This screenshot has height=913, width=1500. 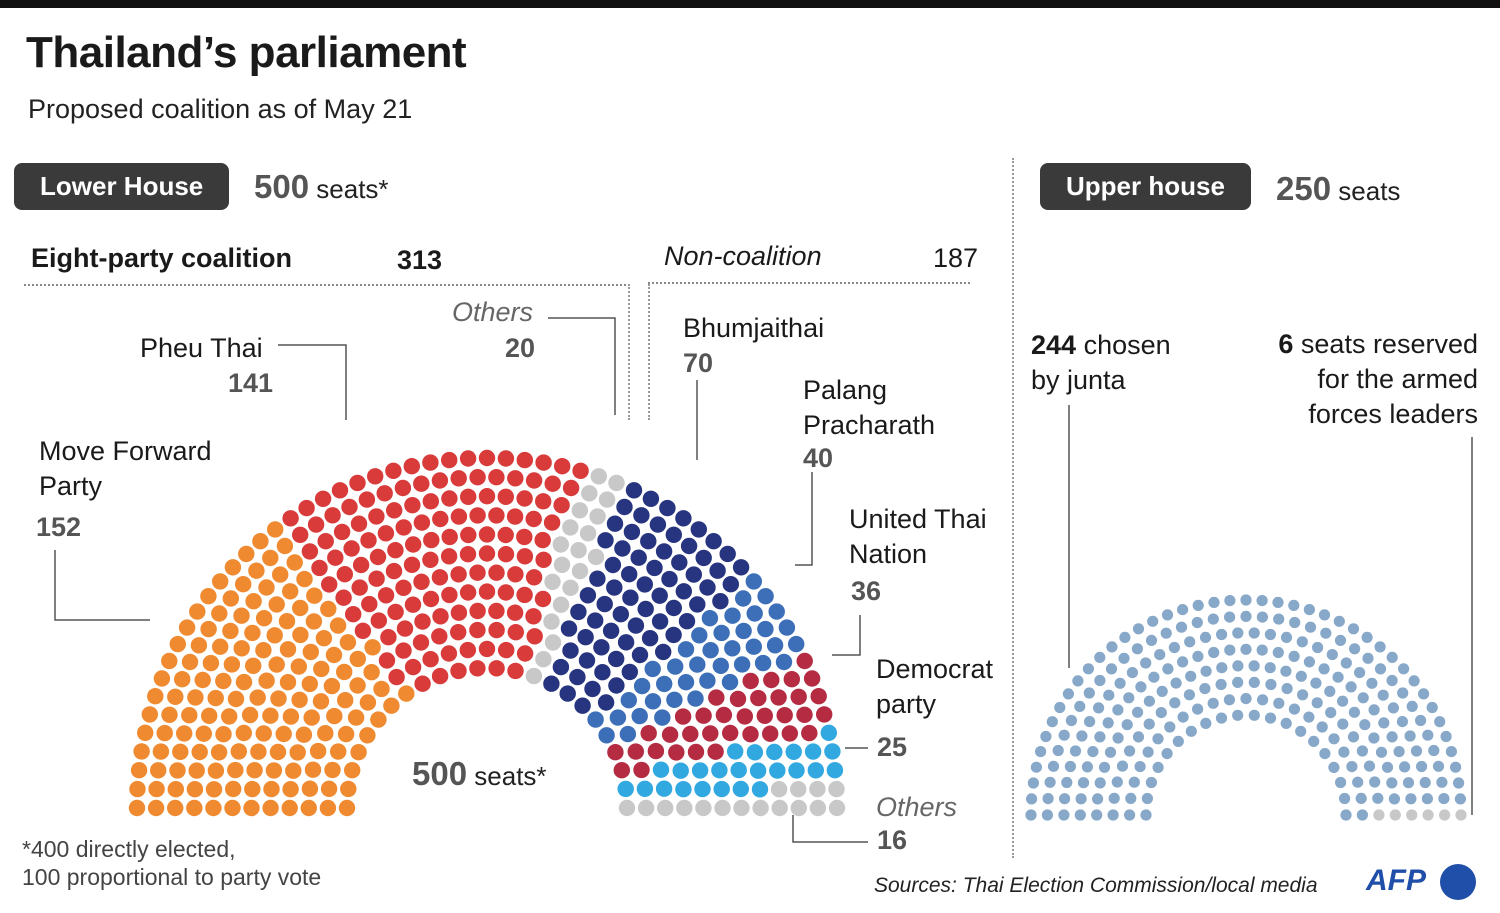 What do you see at coordinates (1304, 188) in the screenshot?
I see `upper-house-seat-number: 250` at bounding box center [1304, 188].